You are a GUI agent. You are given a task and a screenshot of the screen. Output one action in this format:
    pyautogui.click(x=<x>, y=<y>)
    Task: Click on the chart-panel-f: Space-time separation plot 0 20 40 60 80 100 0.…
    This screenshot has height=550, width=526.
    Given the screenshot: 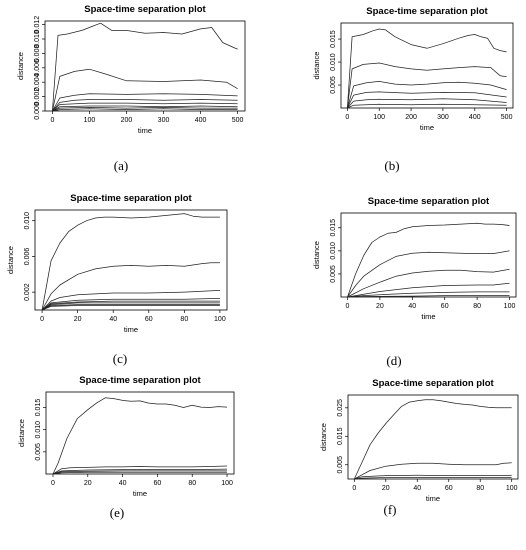 What is the action you would take?
    pyautogui.click(x=419, y=440)
    